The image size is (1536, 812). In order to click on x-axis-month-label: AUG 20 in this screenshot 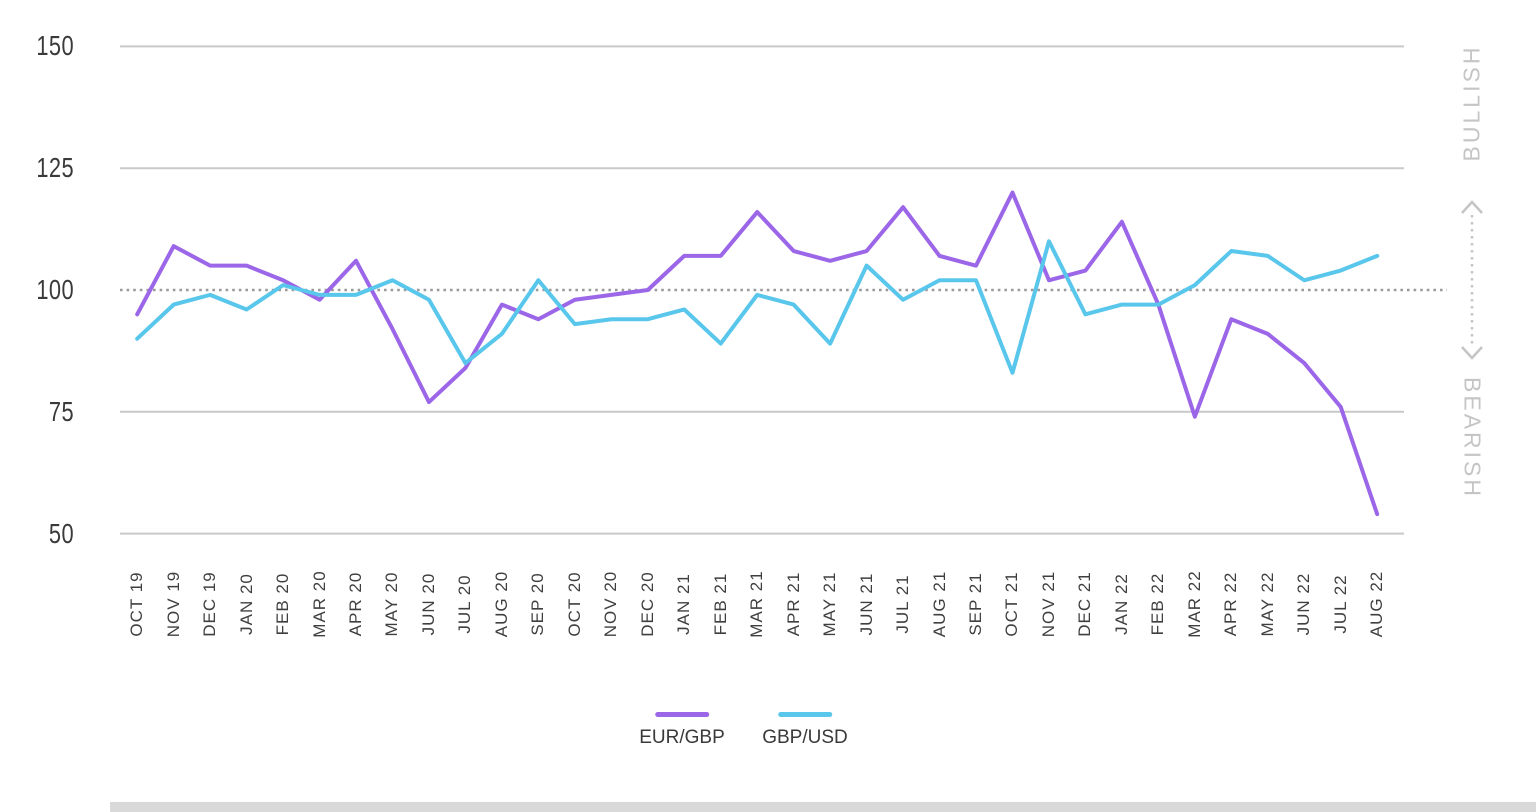, I will do `click(501, 604)`.